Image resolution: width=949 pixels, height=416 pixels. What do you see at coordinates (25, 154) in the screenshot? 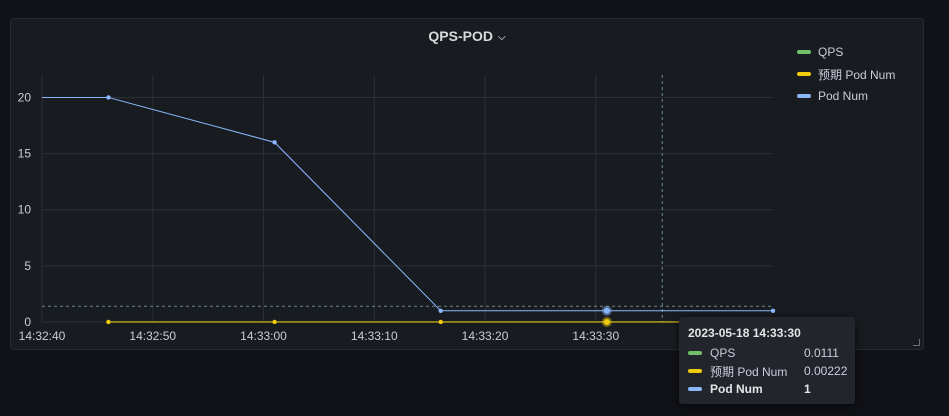
I see `y-tick-label: 15` at bounding box center [25, 154].